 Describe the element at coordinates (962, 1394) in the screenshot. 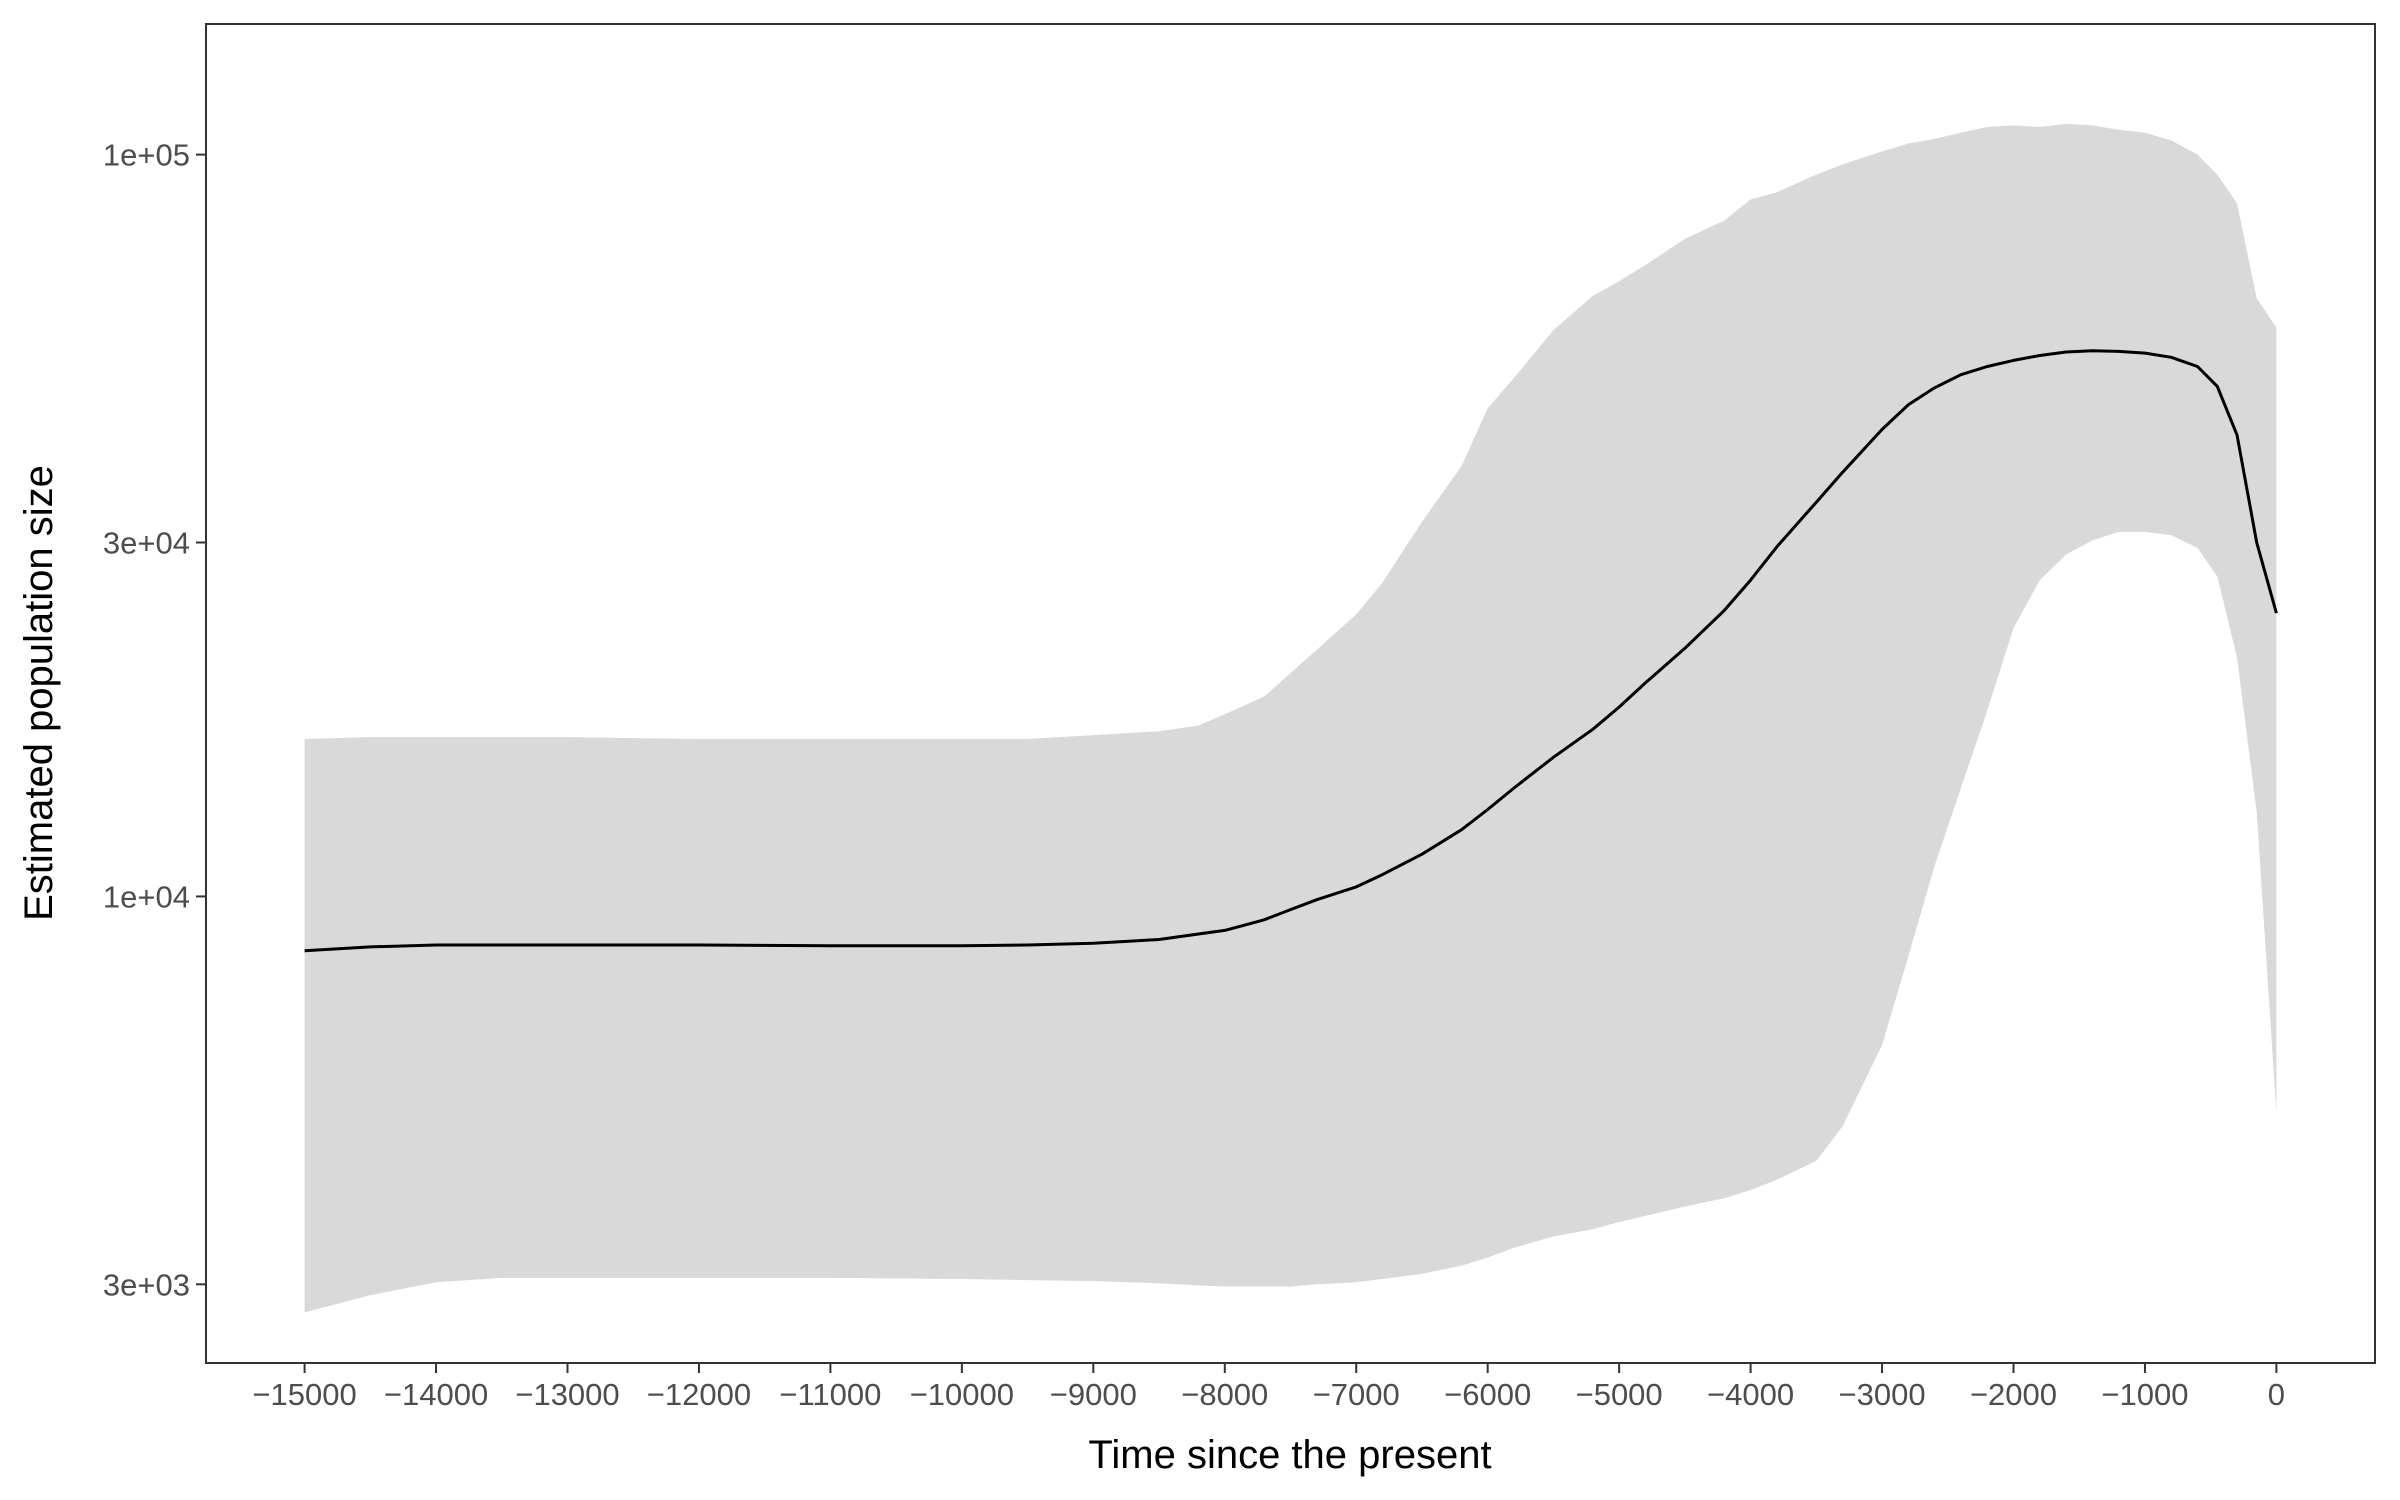

I see `x-tick-label: −10000` at that location.